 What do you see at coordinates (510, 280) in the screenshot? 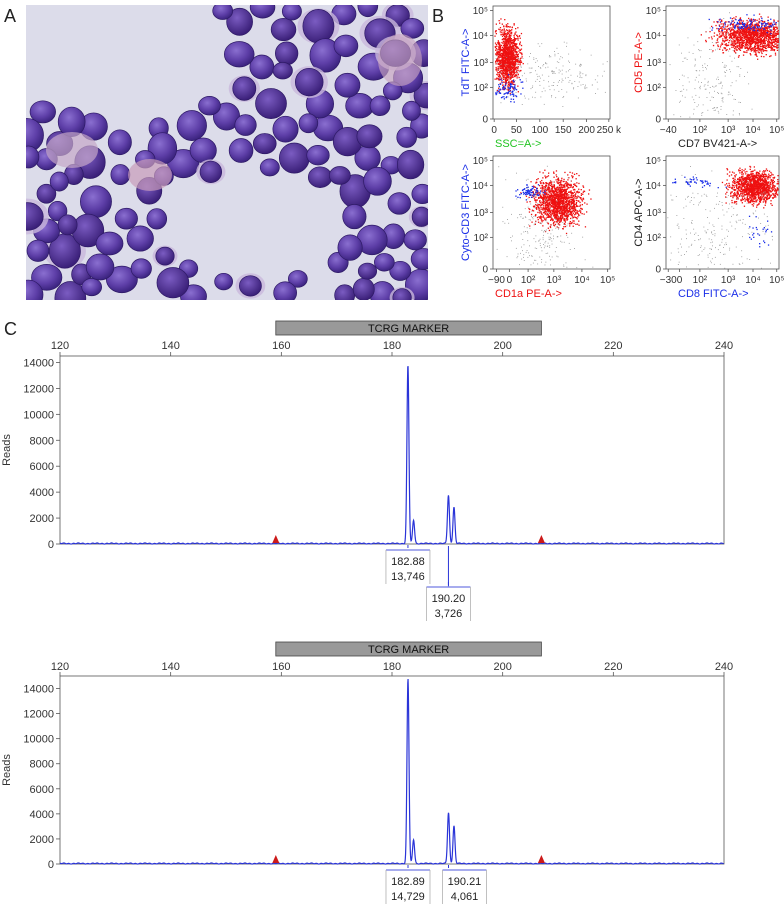
I see `x-tick-label: 0` at bounding box center [510, 280].